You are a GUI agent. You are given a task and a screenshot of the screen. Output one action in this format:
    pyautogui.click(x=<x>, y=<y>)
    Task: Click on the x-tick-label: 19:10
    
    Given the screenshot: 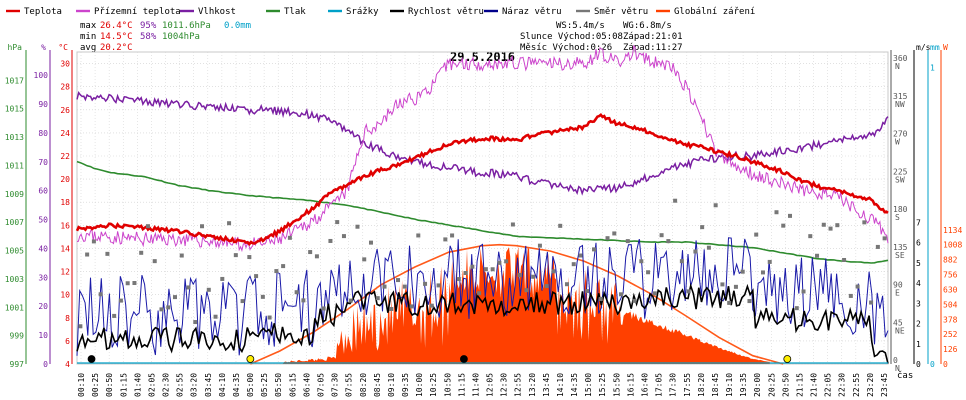 What is the action you would take?
    pyautogui.click(x=729, y=385)
    